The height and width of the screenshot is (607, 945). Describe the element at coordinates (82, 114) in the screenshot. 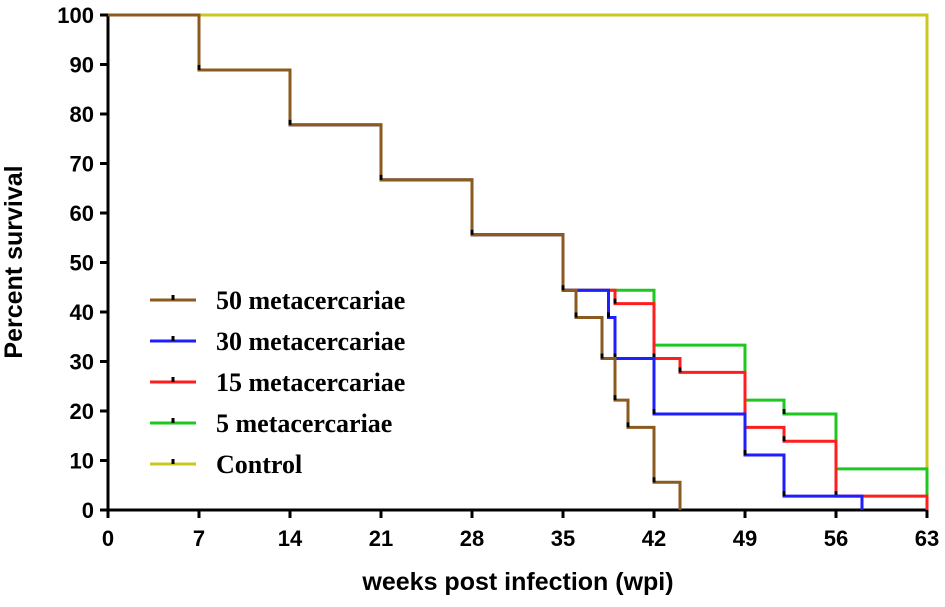

I see `y-tick-label: 80` at that location.